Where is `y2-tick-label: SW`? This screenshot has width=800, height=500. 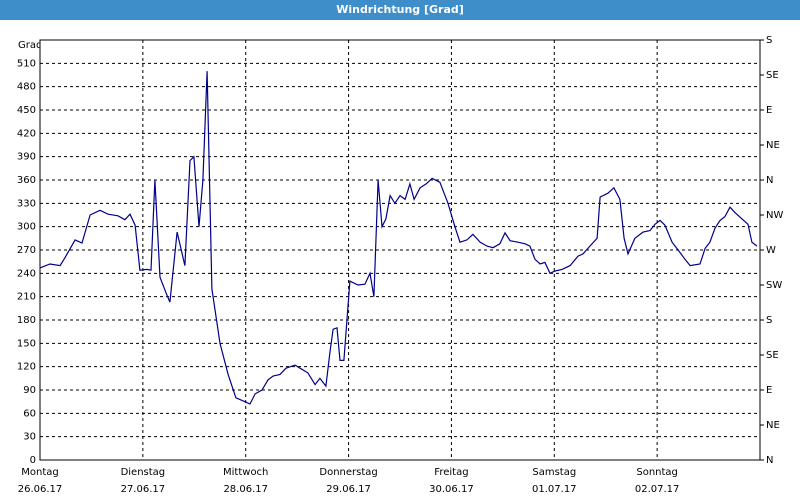
y2-tick-label: SW is located at coordinates (774, 285).